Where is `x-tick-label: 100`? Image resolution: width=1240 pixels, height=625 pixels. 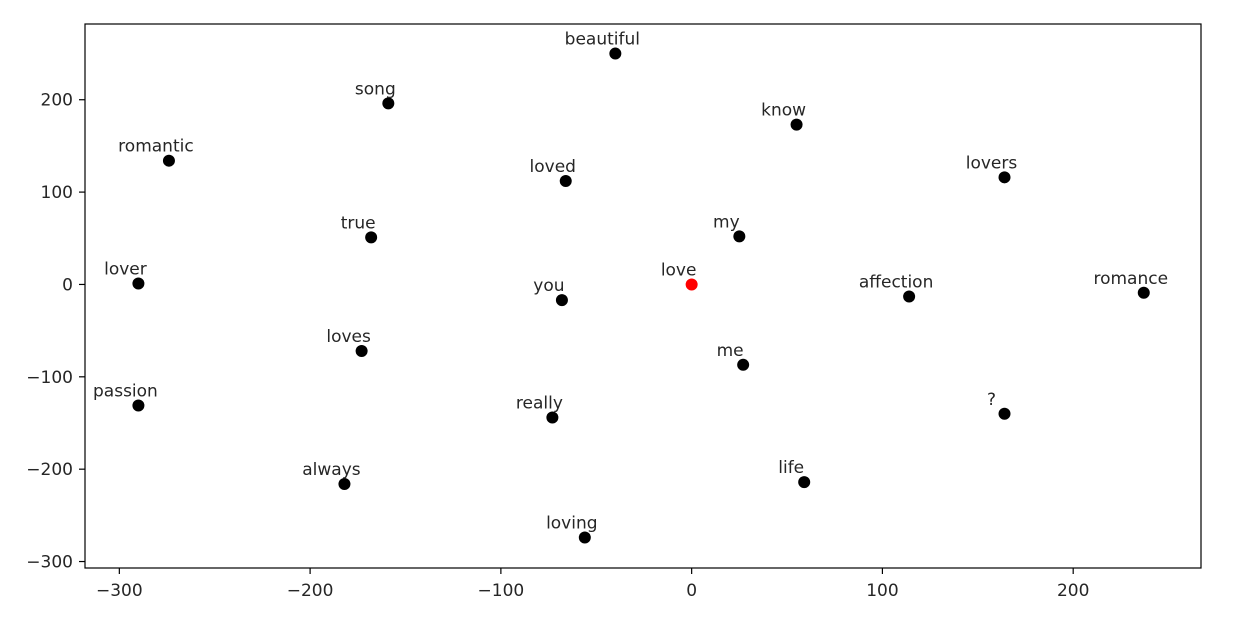
x-tick-label: 100 is located at coordinates (882, 591).